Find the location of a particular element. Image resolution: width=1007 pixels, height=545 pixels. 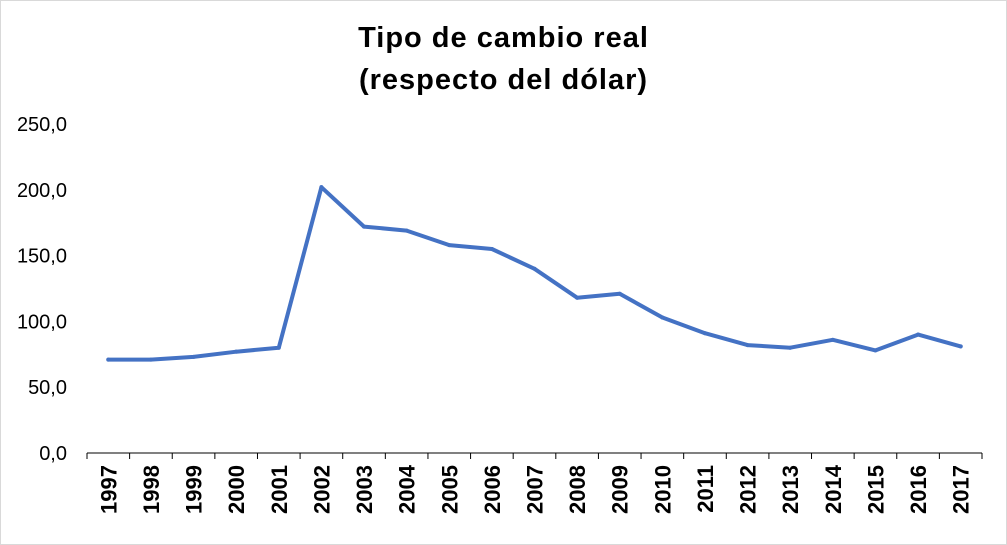

x-tick-label: 1998 is located at coordinates (151, 489).